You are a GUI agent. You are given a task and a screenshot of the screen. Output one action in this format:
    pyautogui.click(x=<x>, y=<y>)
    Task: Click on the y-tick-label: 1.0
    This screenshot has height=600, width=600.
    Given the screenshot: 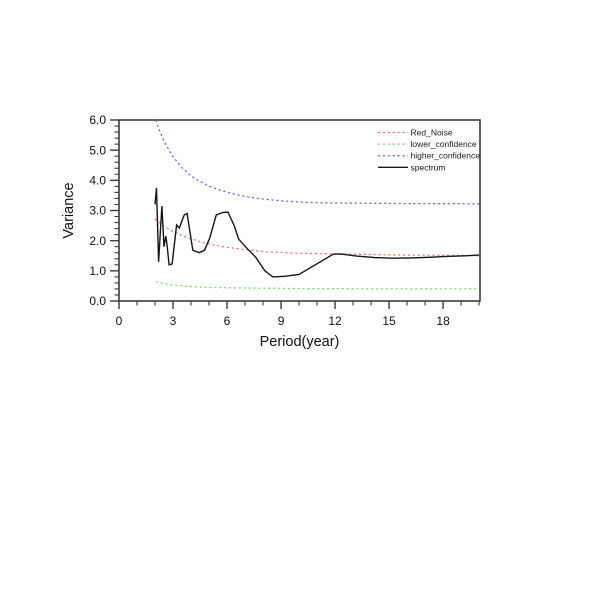 What is the action you would take?
    pyautogui.click(x=97, y=271)
    